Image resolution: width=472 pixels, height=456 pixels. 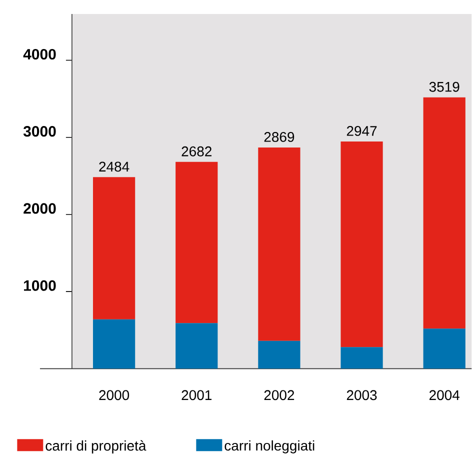 What do you see at coordinates (114, 395) in the screenshot?
I see `x-tick-label: 2000` at bounding box center [114, 395].